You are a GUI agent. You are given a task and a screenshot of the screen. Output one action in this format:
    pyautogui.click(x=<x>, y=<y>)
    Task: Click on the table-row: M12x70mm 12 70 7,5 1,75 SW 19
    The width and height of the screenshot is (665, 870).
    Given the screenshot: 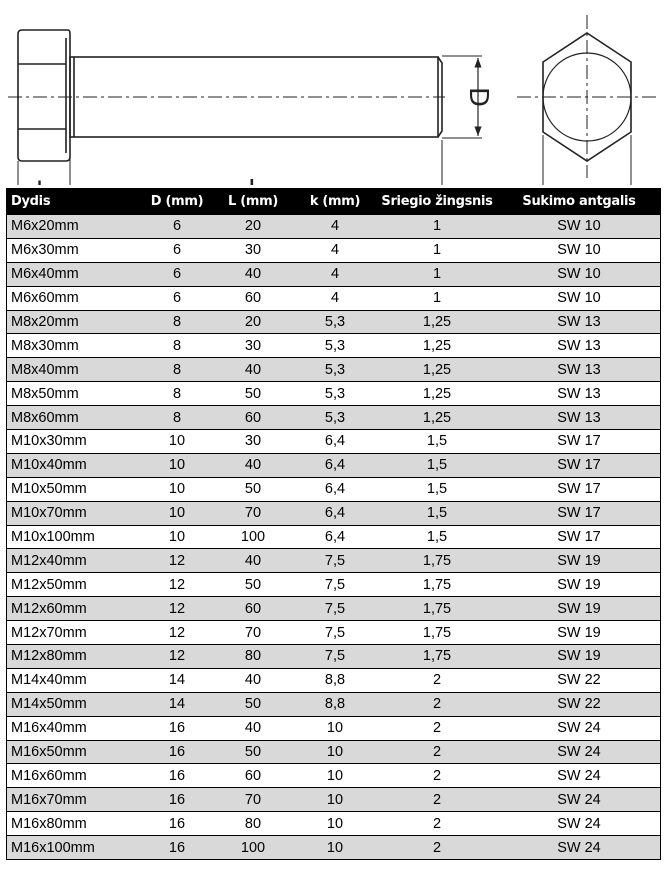 What is the action you would take?
    pyautogui.click(x=333, y=632)
    